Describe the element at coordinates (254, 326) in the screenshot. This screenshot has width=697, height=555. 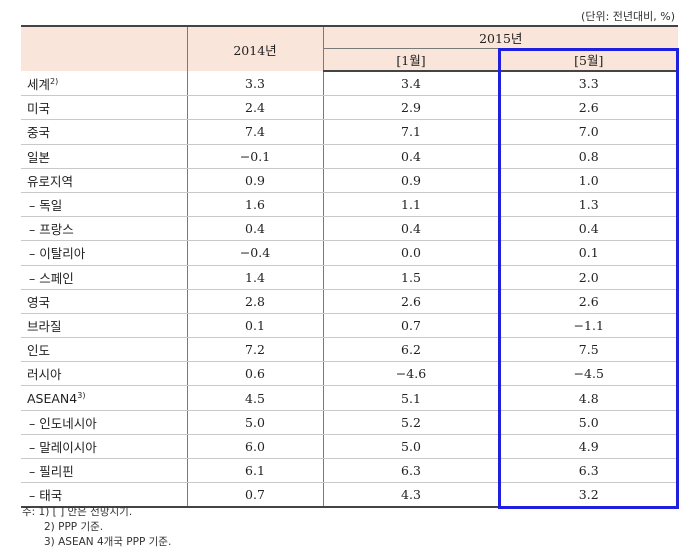
I see `value-2014: 0.1` at that location.